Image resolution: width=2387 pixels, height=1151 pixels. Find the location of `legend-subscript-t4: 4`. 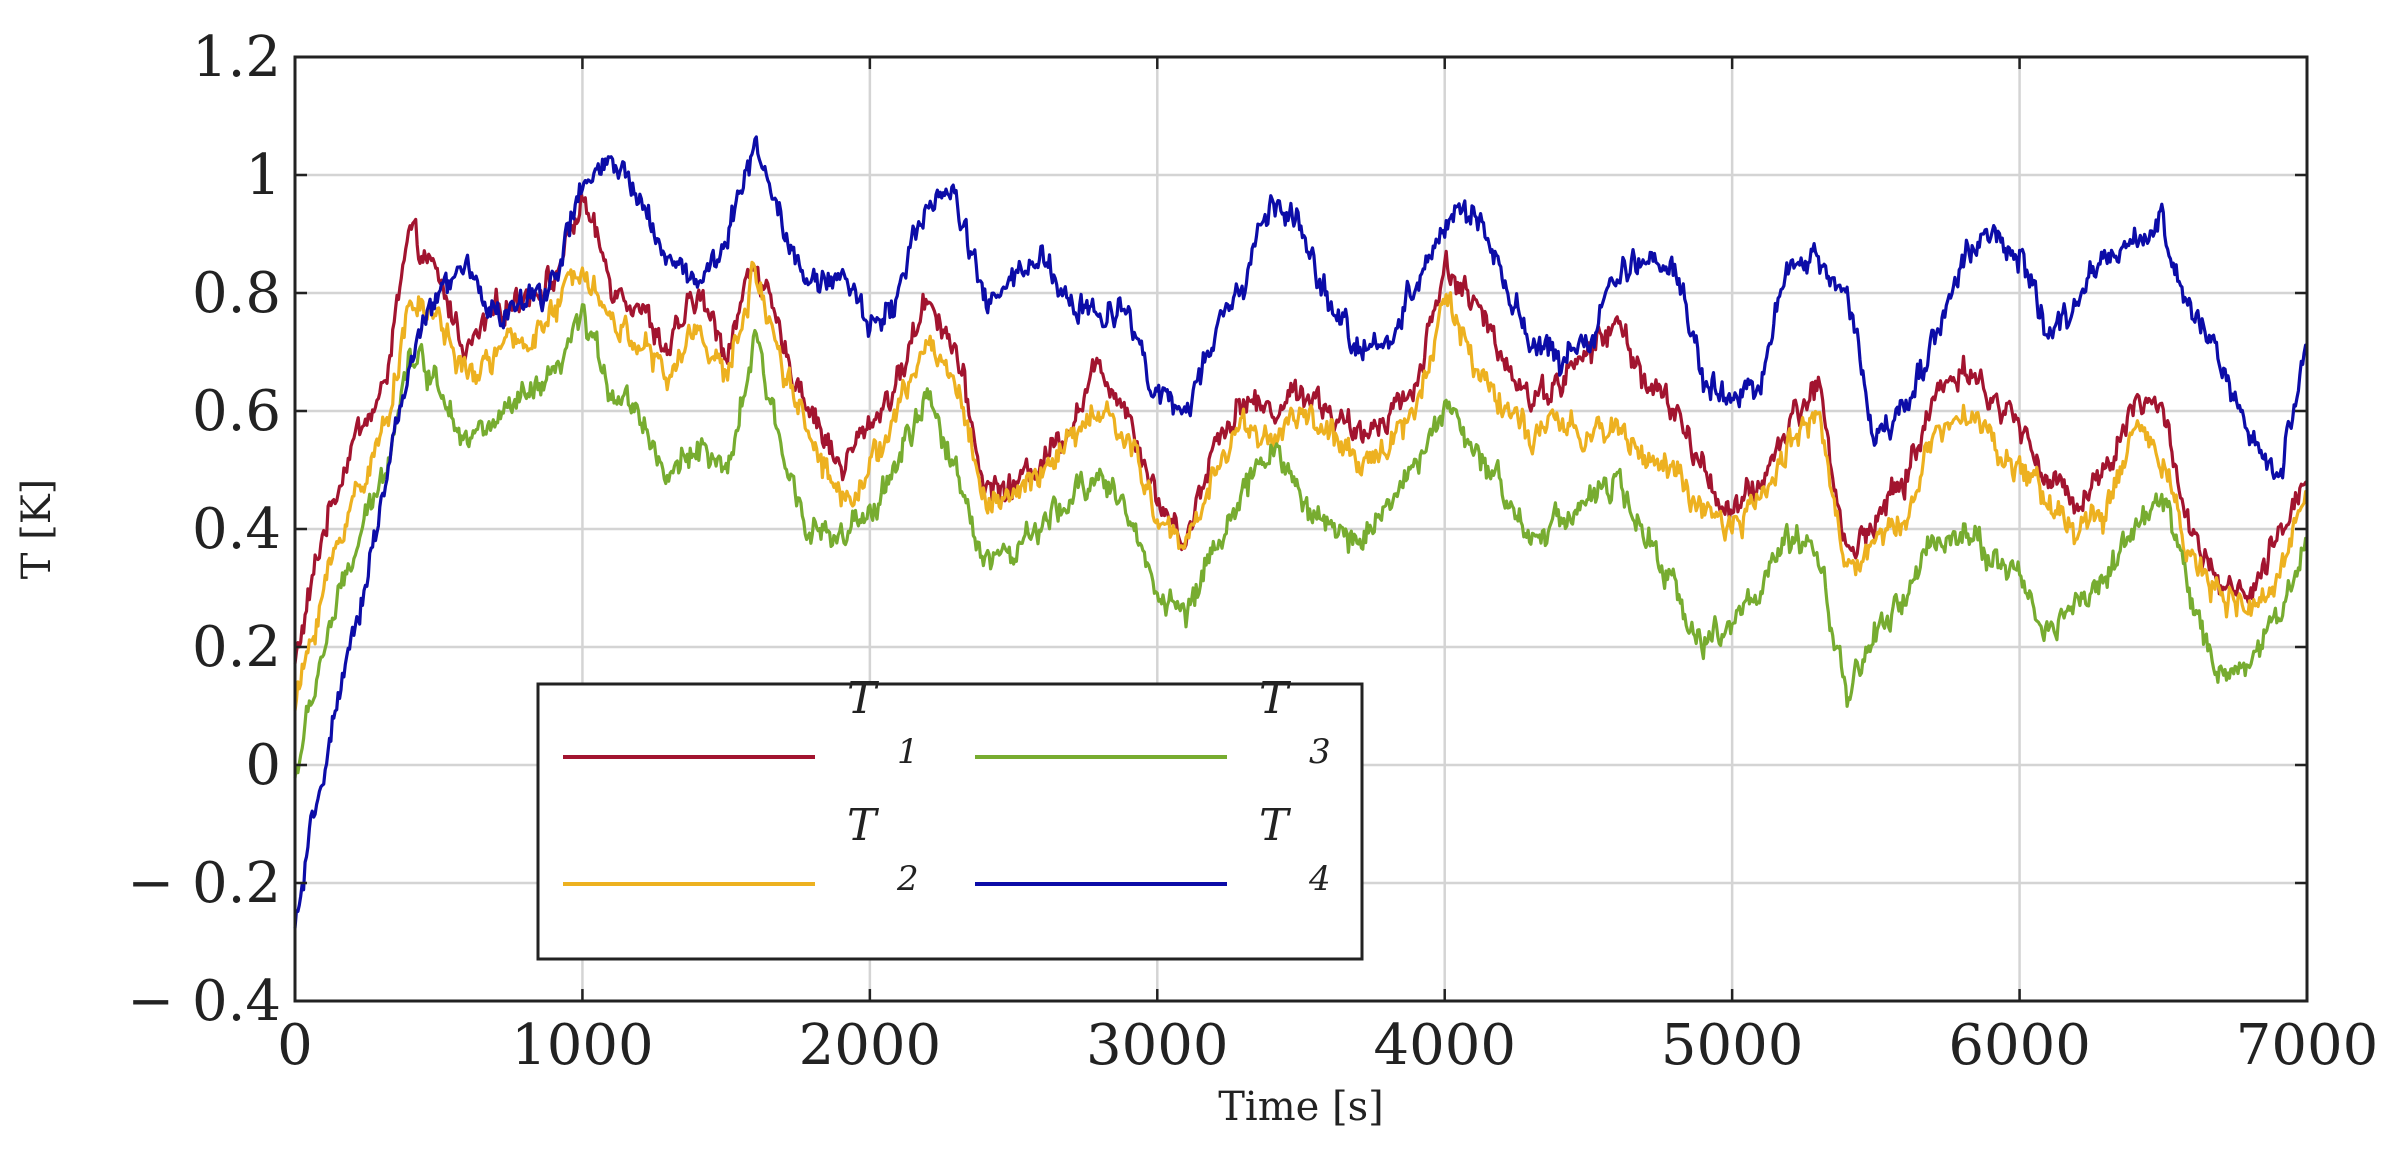

legend-subscript-t4: 4 is located at coordinates (1319, 879).